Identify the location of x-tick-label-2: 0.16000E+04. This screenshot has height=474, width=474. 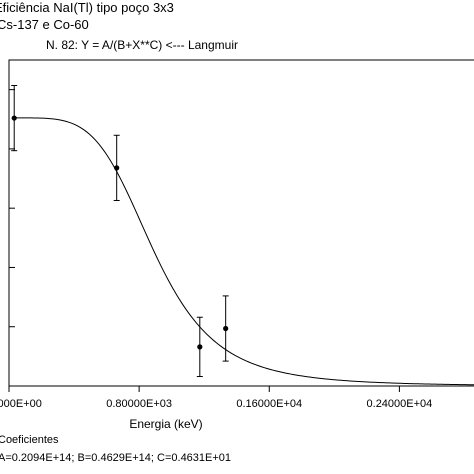
(269, 404).